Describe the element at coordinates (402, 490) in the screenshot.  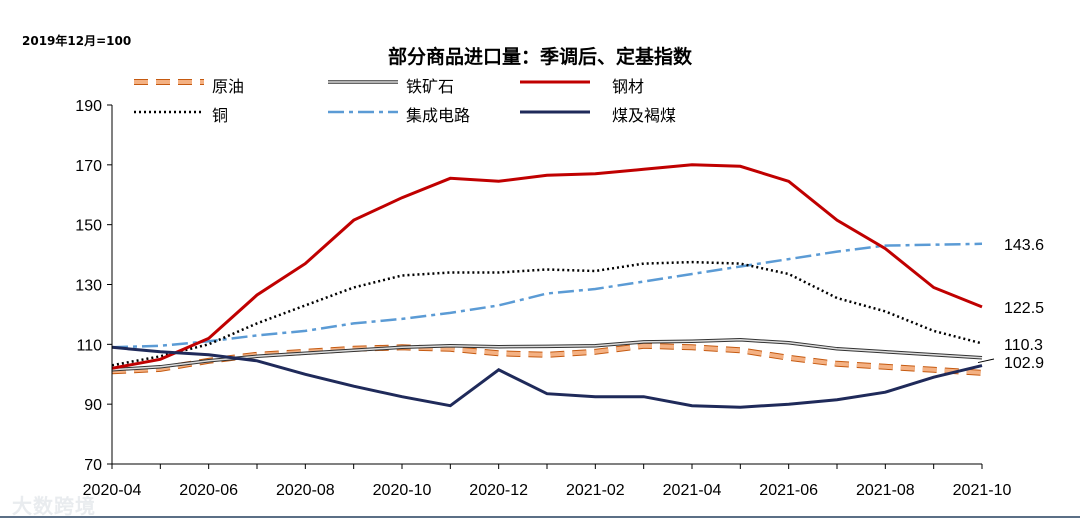
I see `x-tick-label: 2020-10` at that location.